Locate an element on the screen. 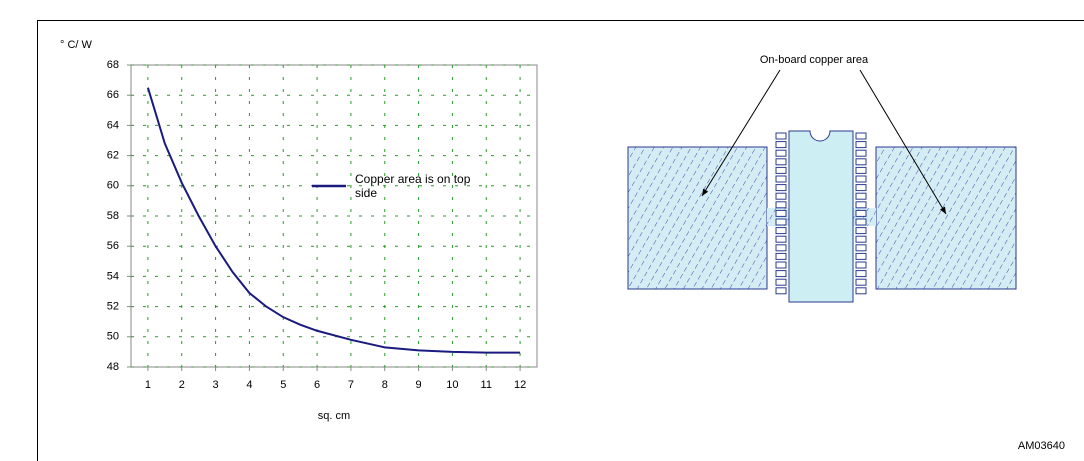  y-tick-label: 62 is located at coordinates (113, 156).